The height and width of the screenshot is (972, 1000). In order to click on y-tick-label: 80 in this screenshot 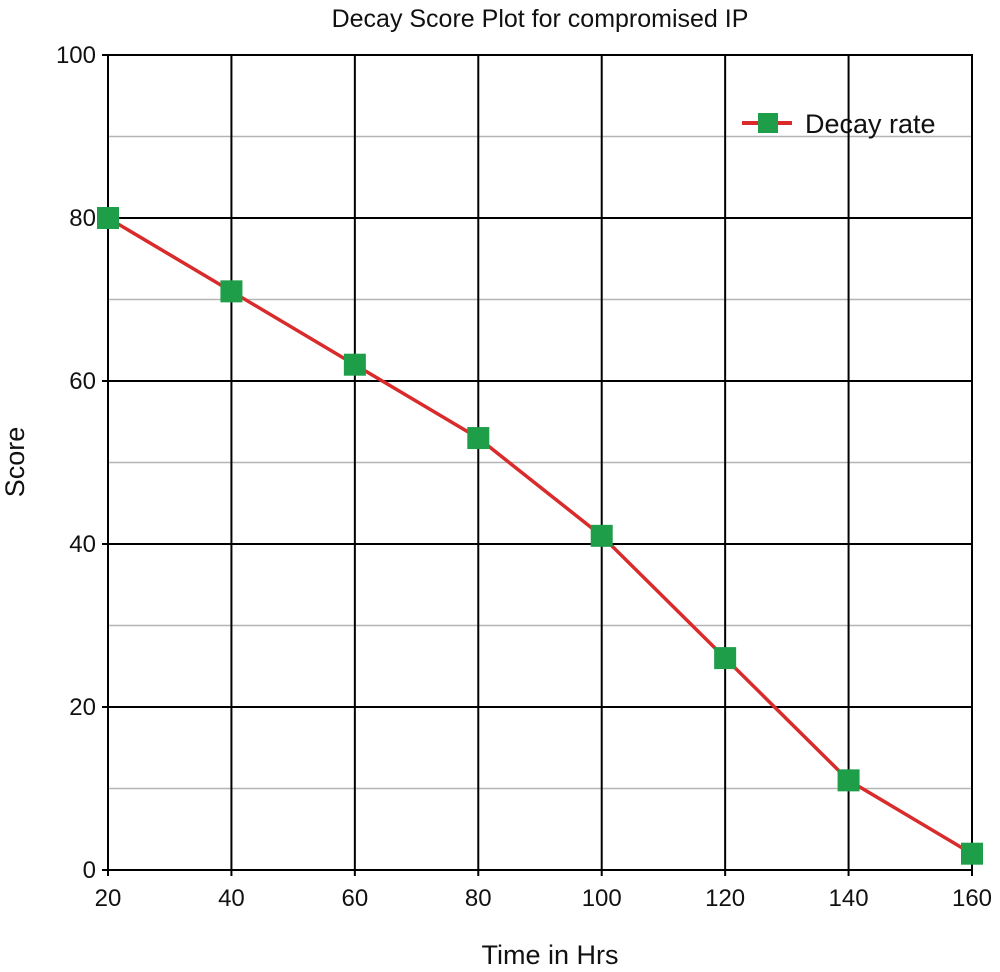, I will do `click(82, 218)`.